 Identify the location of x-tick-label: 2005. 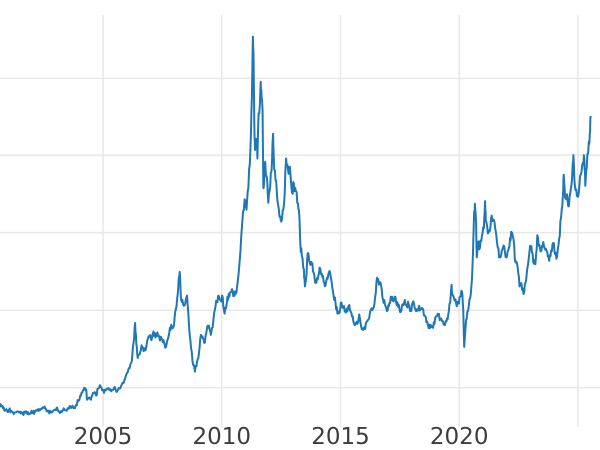
(103, 437).